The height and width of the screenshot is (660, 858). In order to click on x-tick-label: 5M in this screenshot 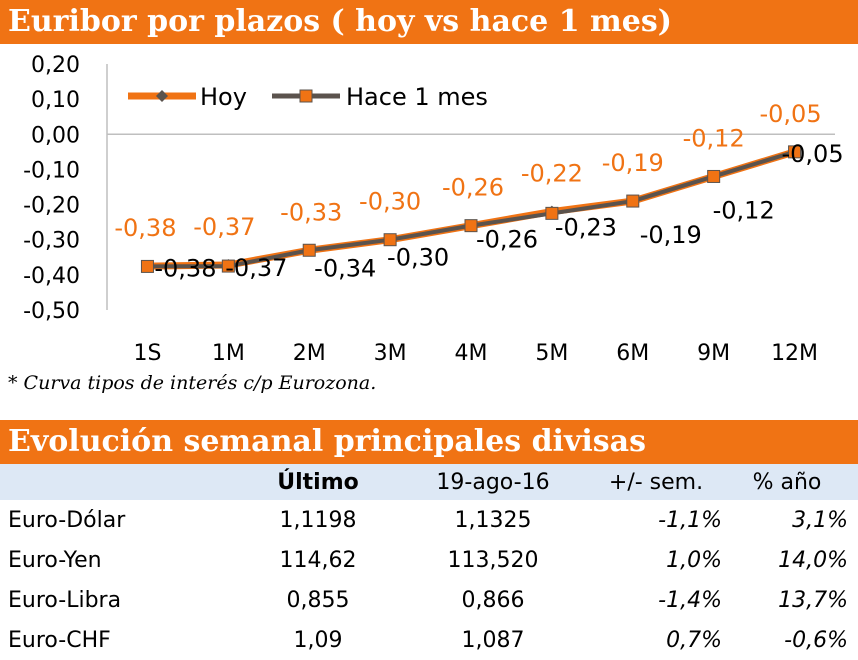, I will do `click(551, 353)`.